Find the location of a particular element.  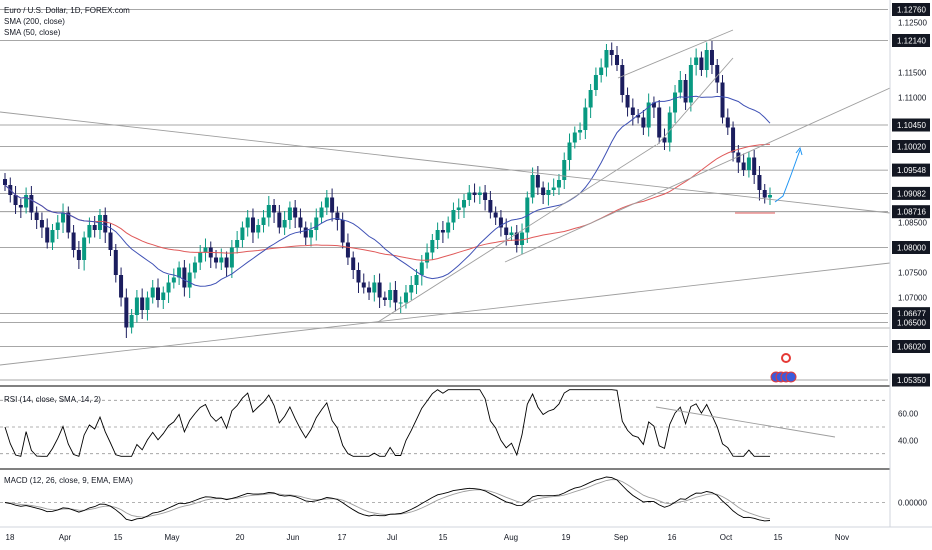

macd-legend-label: MACD (12, 26, close, 9, EMA, EMA) is located at coordinates (68, 480).